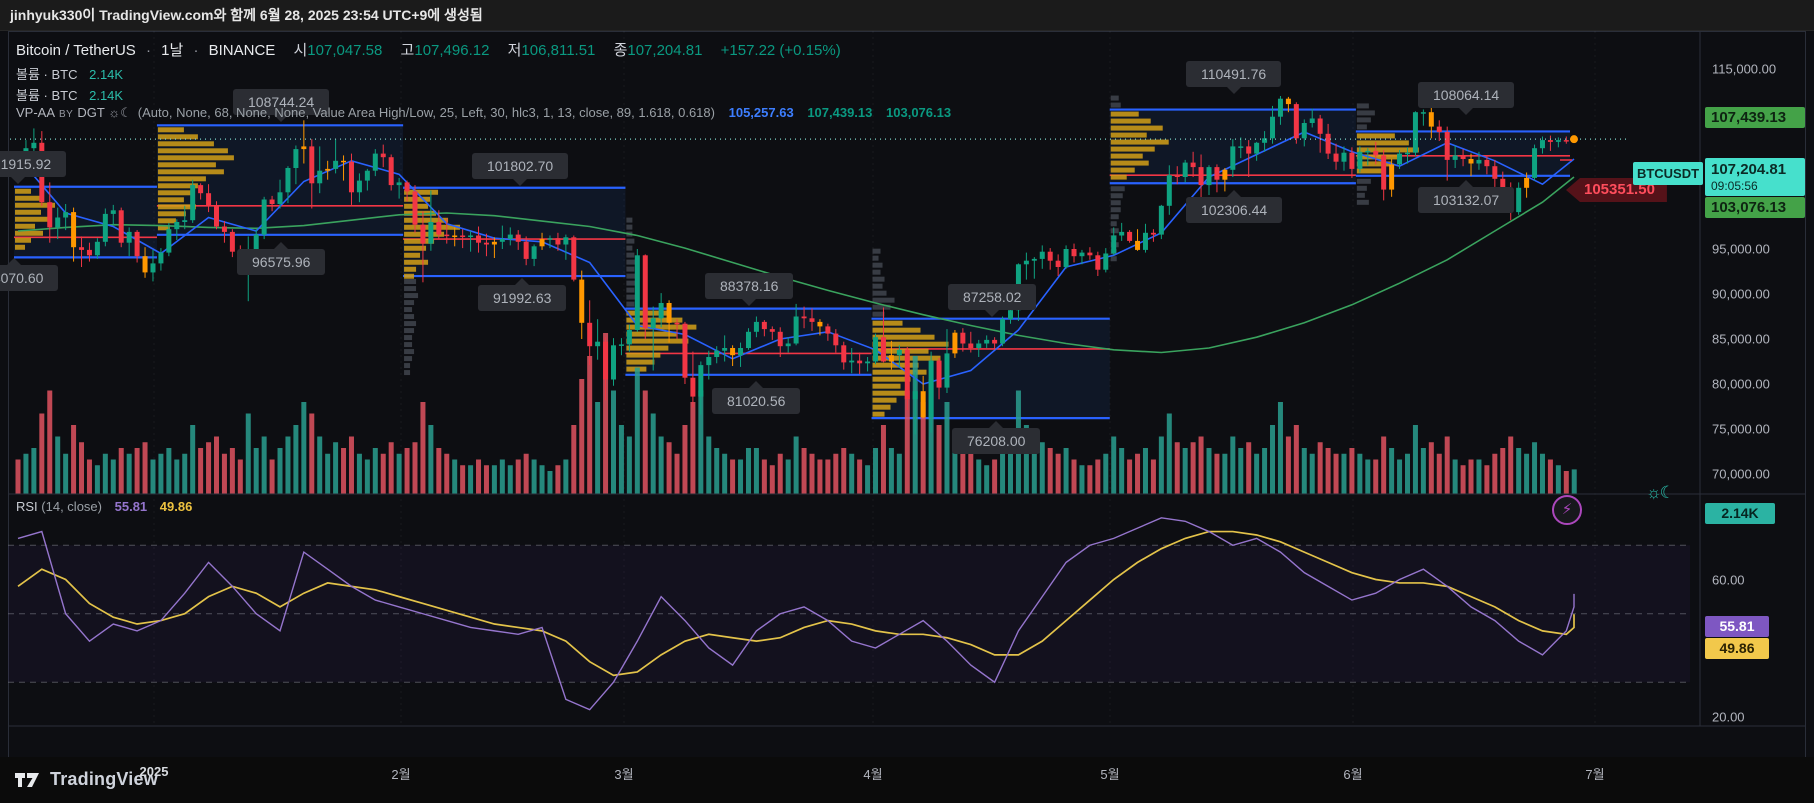 This screenshot has height=803, width=1814. I want to click on vp-author: DGT, so click(91, 112).